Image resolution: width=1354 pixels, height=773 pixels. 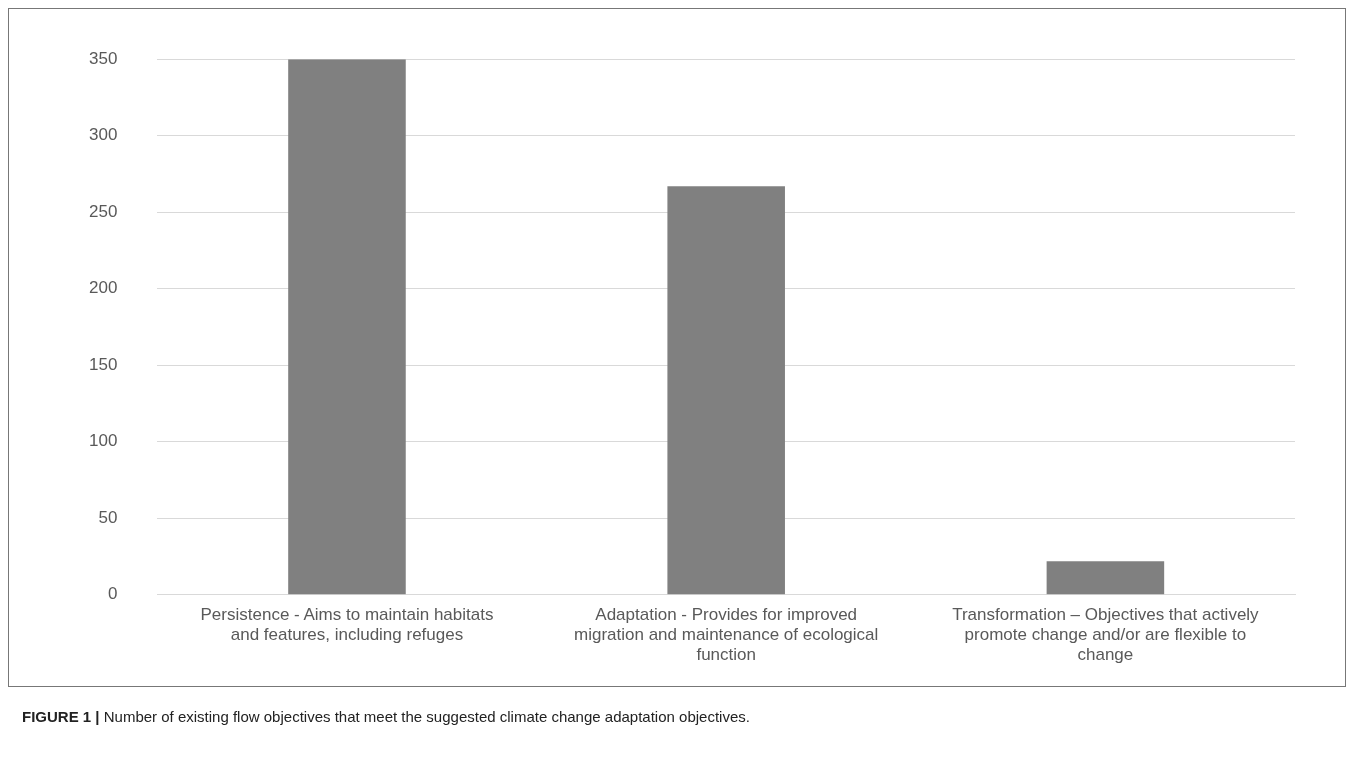 What do you see at coordinates (103, 441) in the screenshot?
I see `y-tick-label: 100` at bounding box center [103, 441].